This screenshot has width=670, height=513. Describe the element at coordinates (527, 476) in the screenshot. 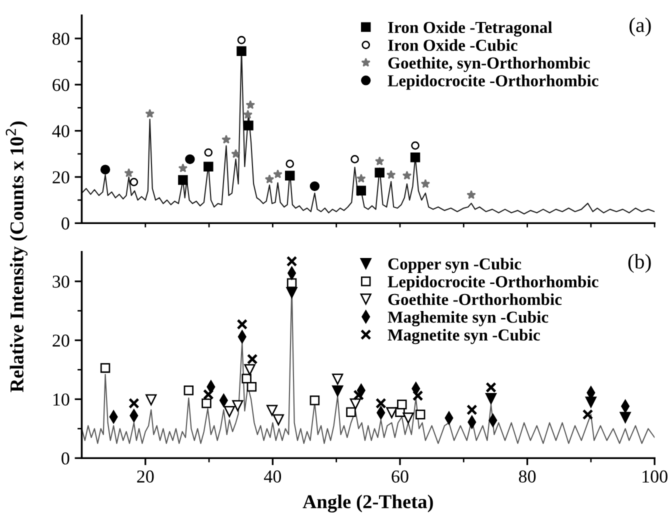

I see `x-tick-label: 80` at that location.